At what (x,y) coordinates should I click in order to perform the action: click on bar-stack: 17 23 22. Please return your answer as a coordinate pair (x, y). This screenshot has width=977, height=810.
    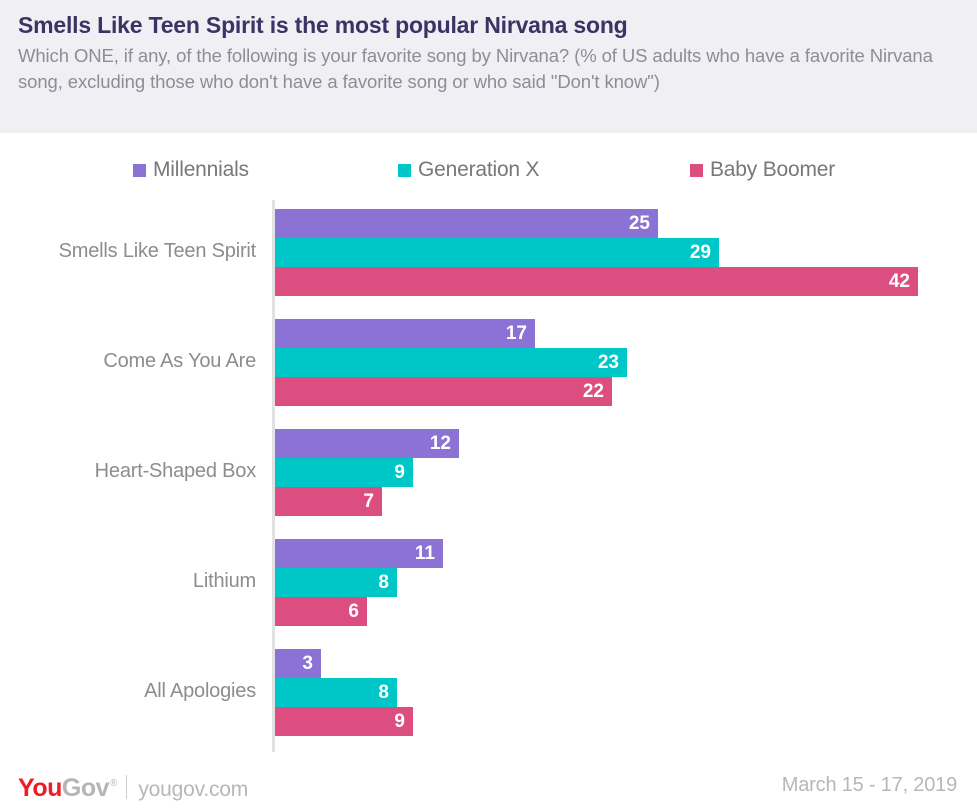
    Looking at the image, I should click on (451, 362).